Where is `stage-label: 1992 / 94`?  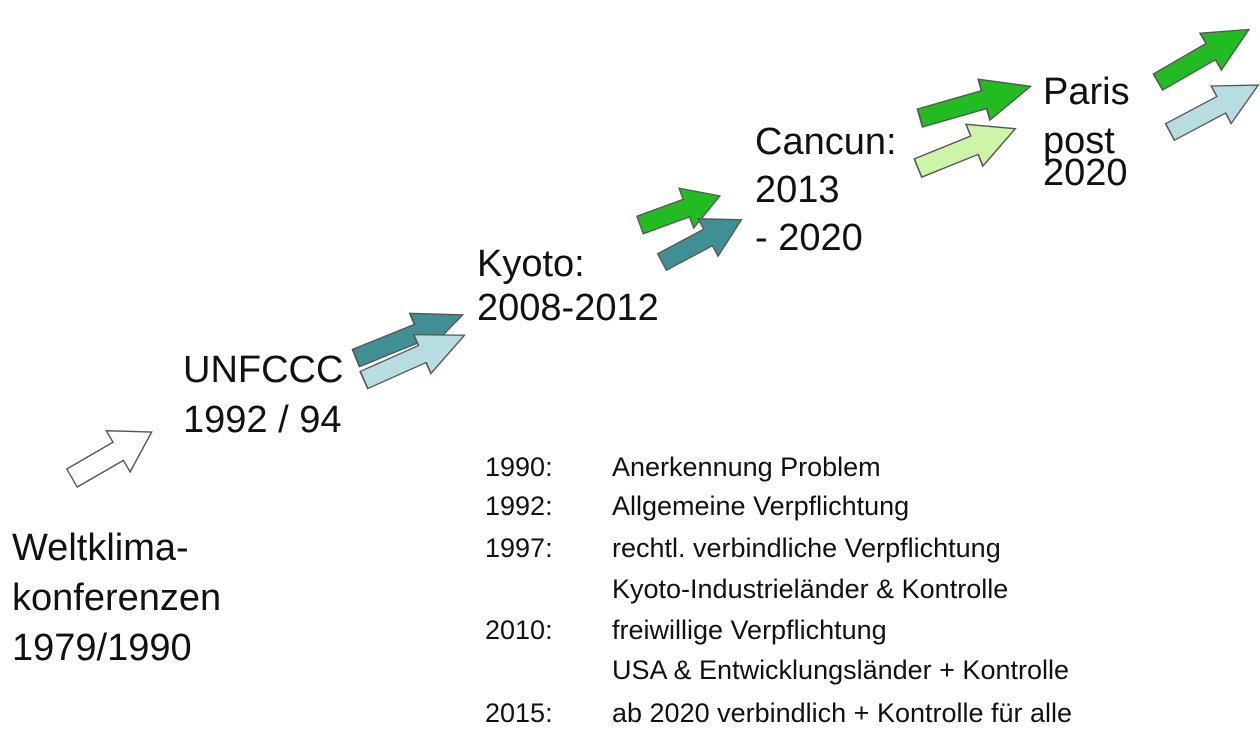
stage-label: 1992 / 94 is located at coordinates (262, 420).